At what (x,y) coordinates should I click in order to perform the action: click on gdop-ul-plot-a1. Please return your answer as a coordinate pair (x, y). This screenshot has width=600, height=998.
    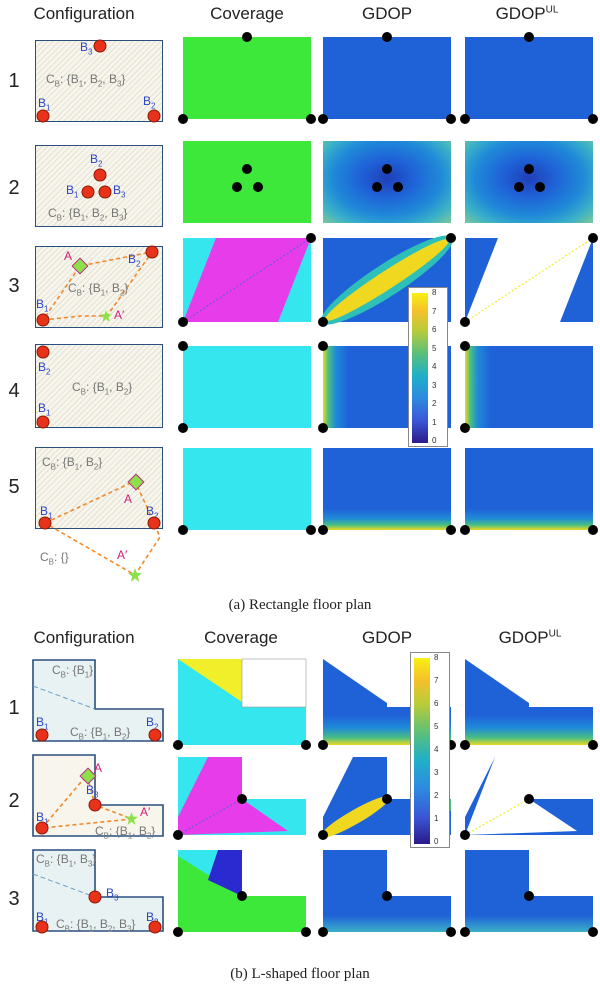
    Looking at the image, I should click on (529, 78).